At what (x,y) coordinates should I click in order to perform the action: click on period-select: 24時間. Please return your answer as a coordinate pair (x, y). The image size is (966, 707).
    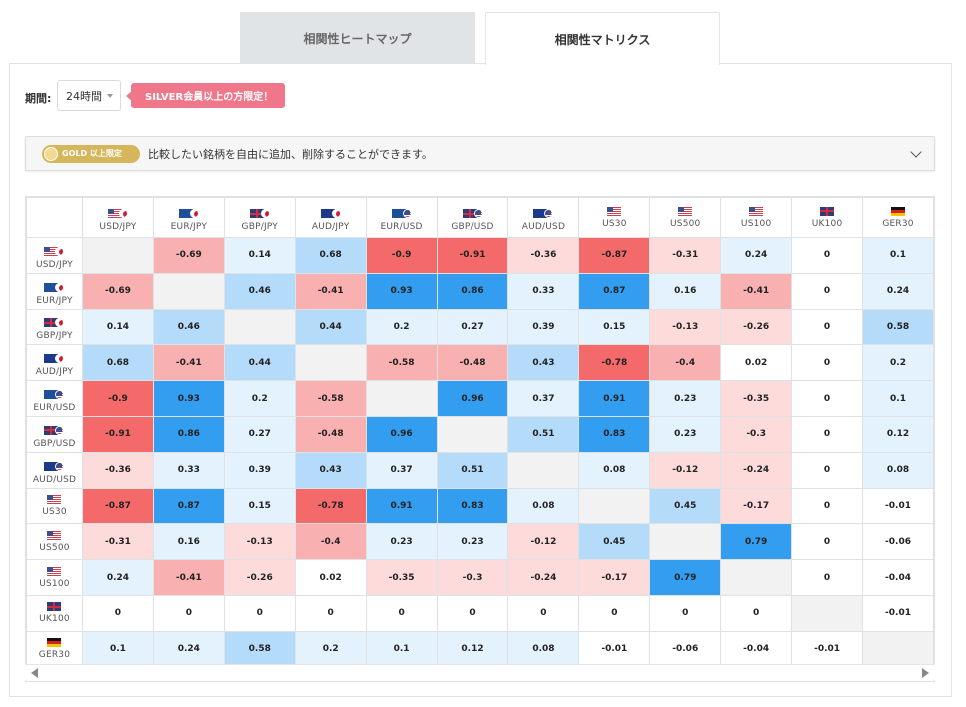
    Looking at the image, I should click on (89, 95).